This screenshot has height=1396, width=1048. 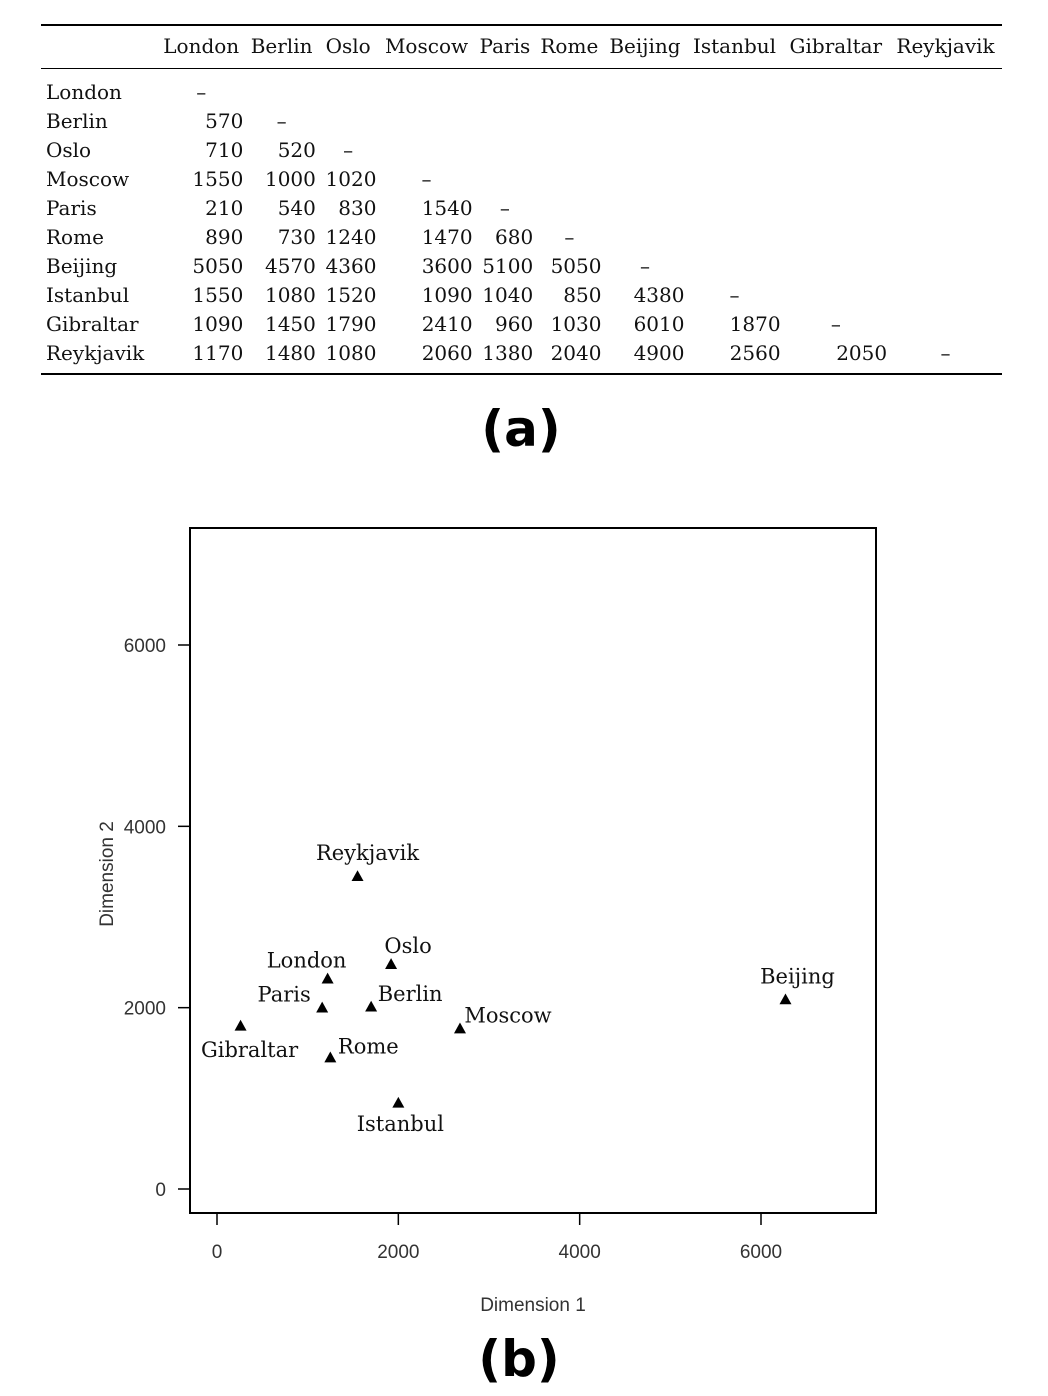 I want to click on data-point-label: Reykjavik, so click(x=367, y=853).